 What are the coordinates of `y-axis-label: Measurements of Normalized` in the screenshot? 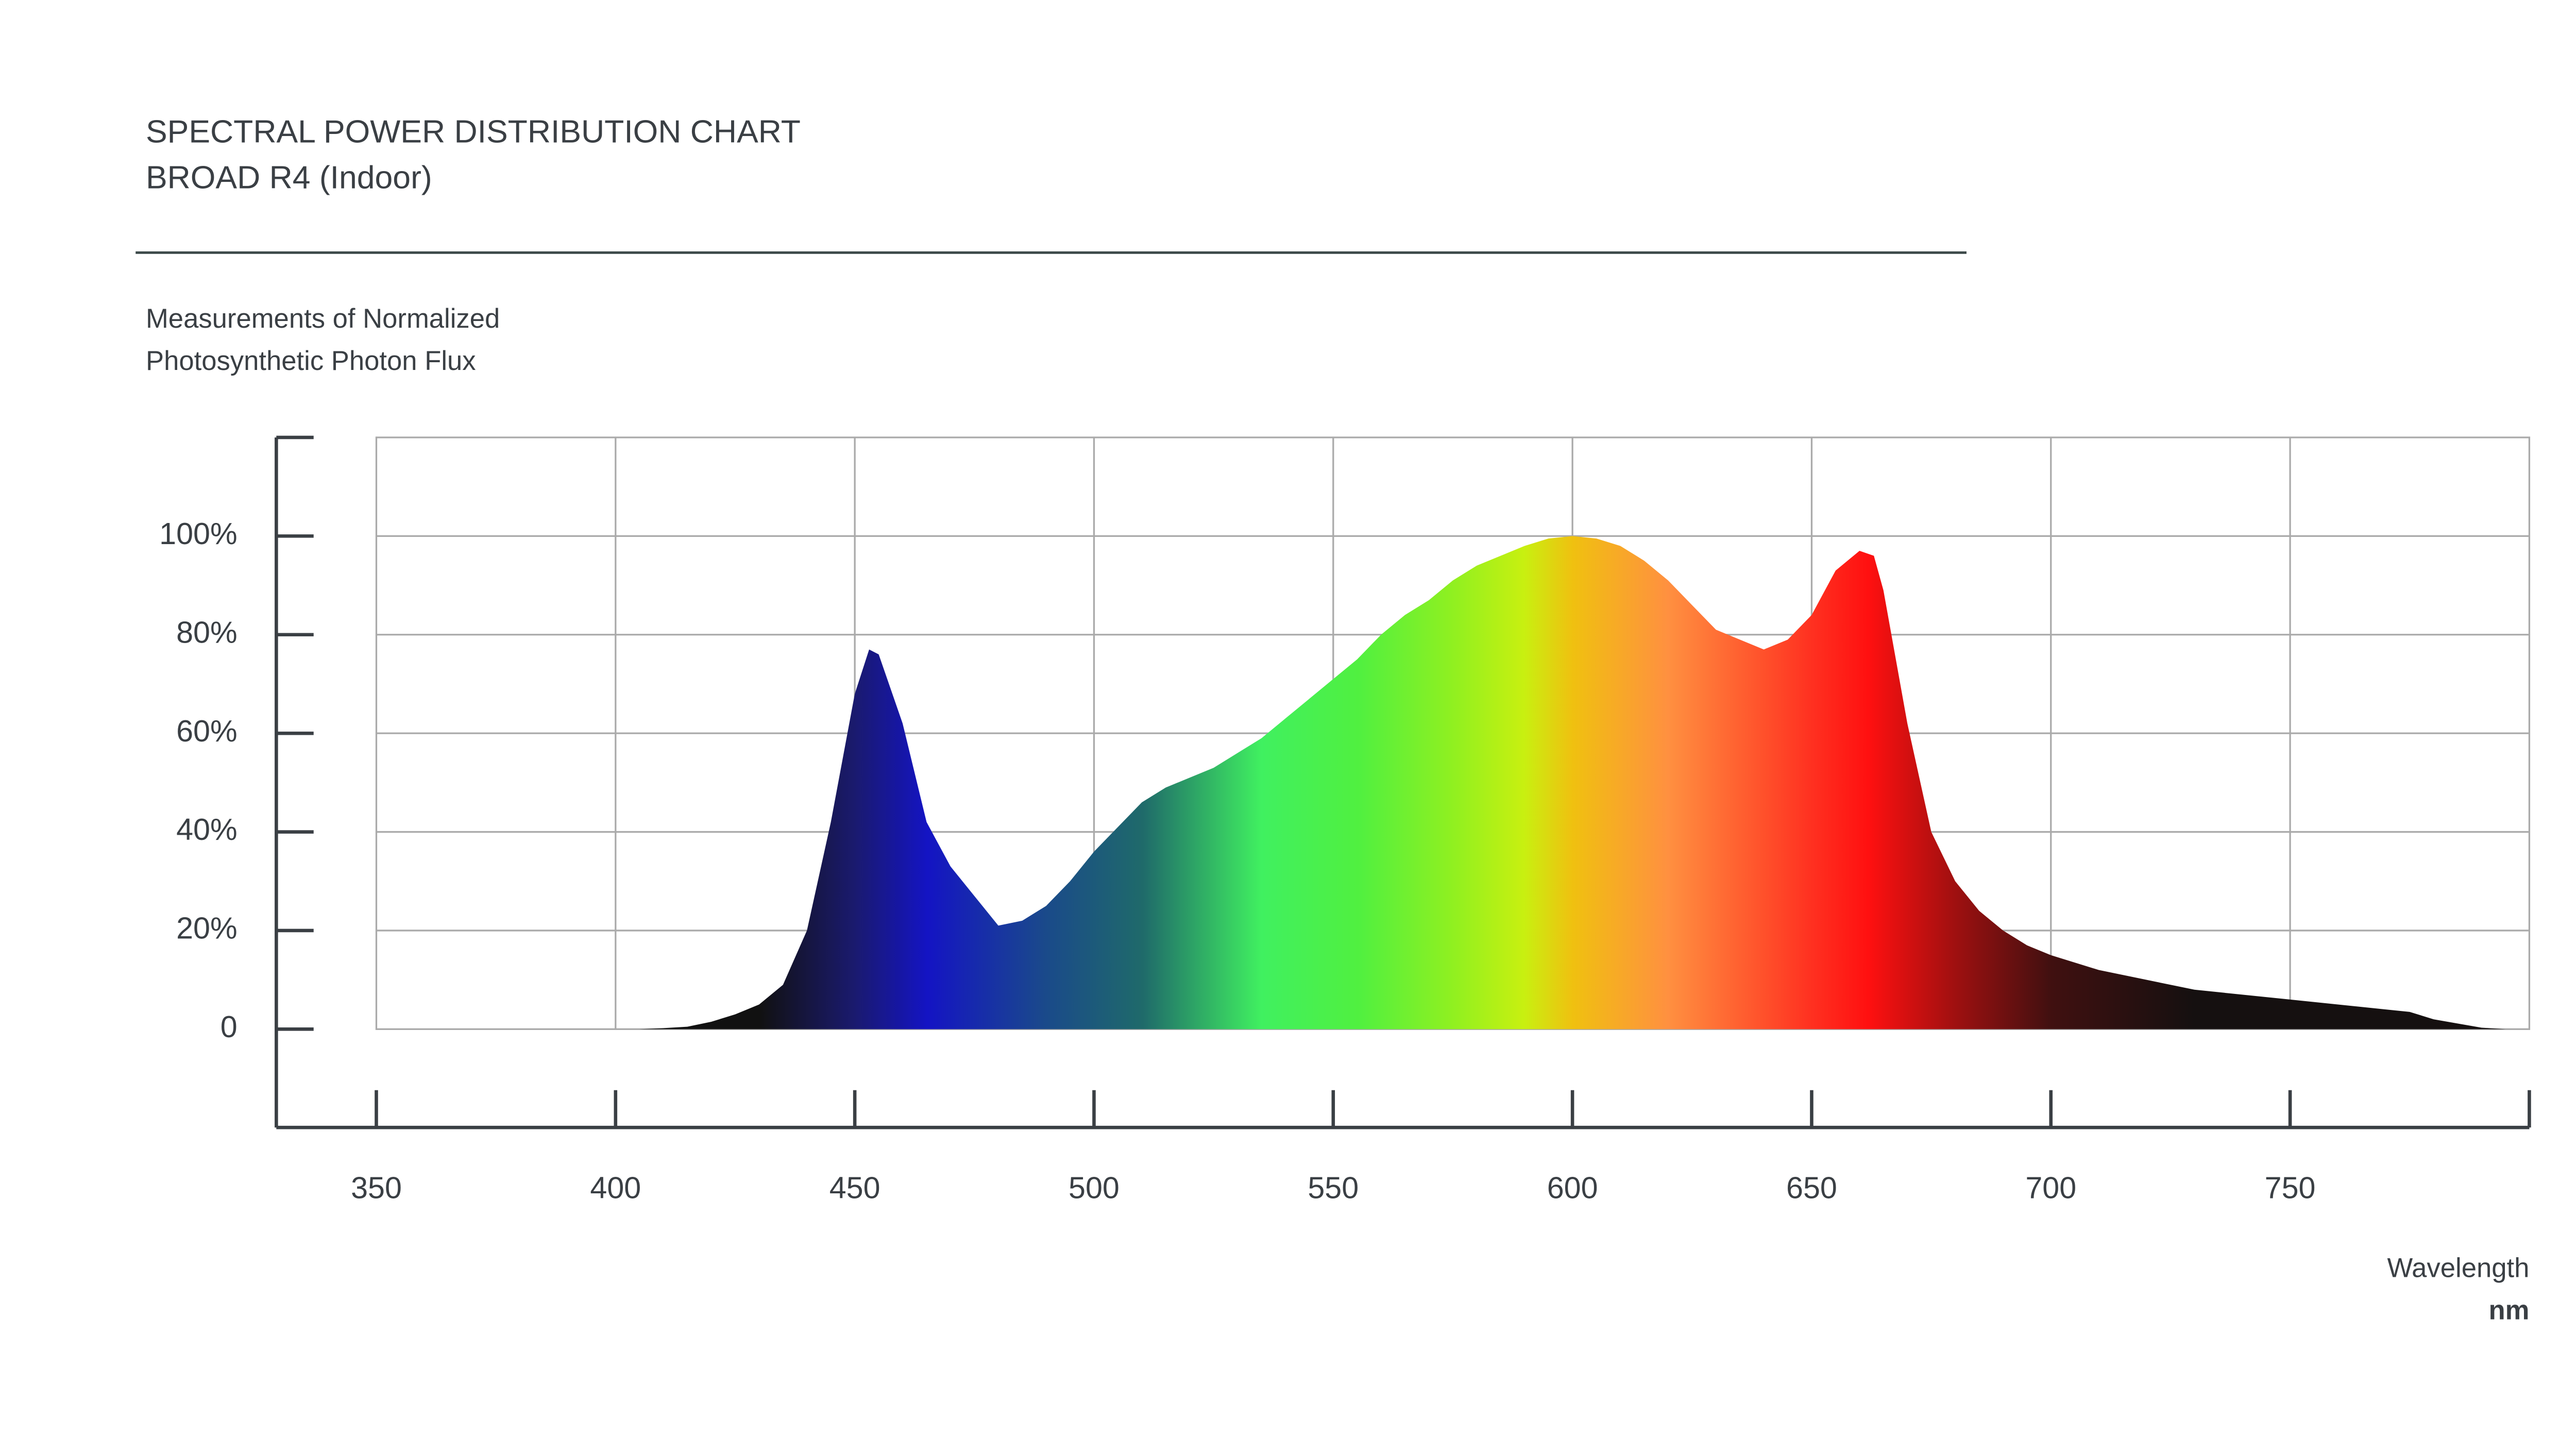 It's located at (323, 319).